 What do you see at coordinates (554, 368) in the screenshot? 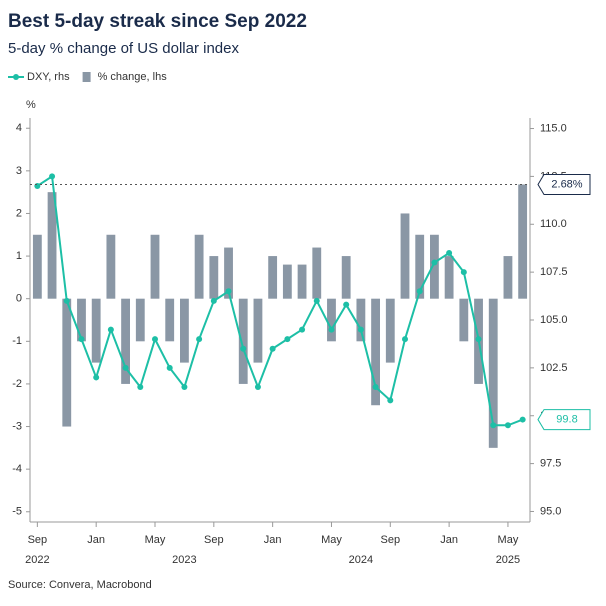
I see `y2-tick-label: 102.5` at bounding box center [554, 368].